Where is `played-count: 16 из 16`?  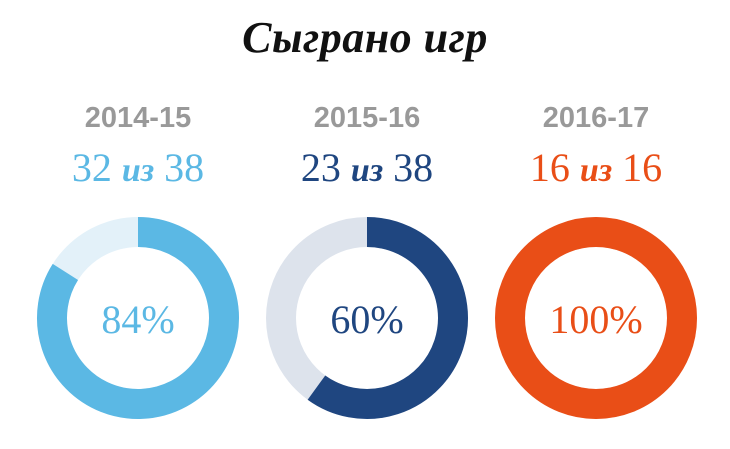 played-count: 16 из 16 is located at coordinates (596, 169).